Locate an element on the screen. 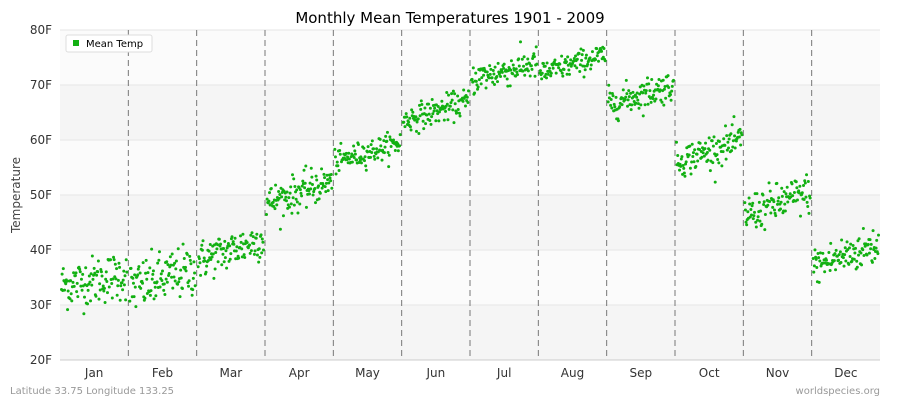 The height and width of the screenshot is (400, 900). y-tick-label: 70F is located at coordinates (41, 85).